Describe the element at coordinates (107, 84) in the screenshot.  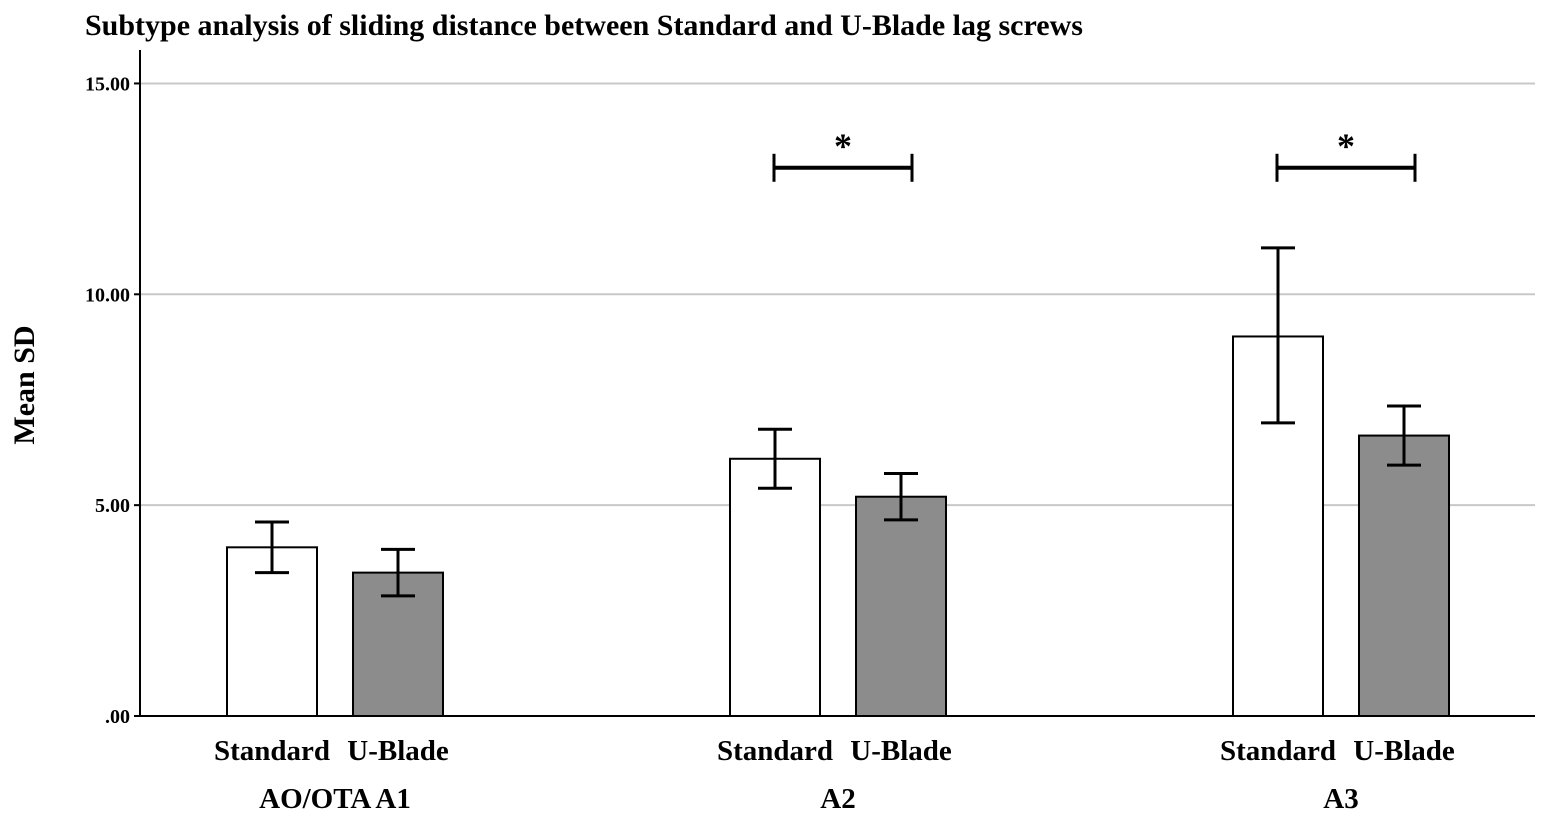
I see `y-tick-label: 15.00` at that location.